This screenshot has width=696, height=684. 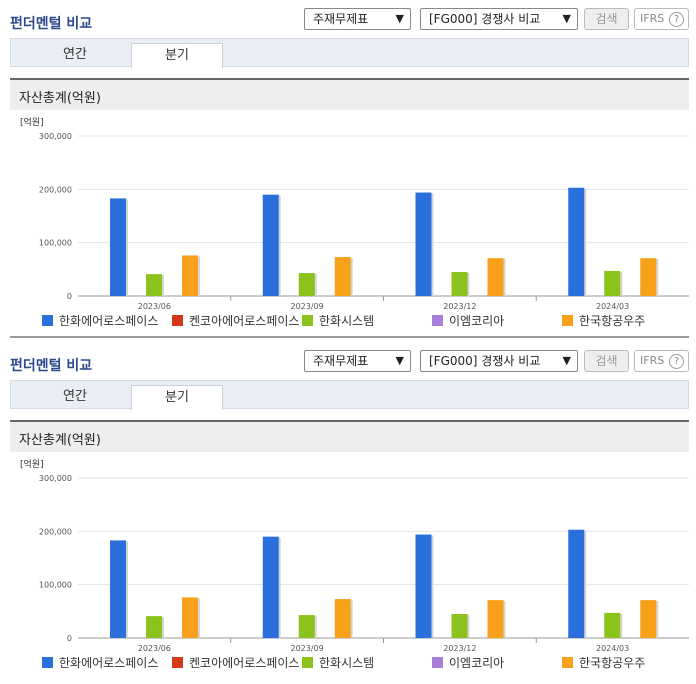 What do you see at coordinates (477, 663) in the screenshot?
I see `legend-label: 이엠코리아` at bounding box center [477, 663].